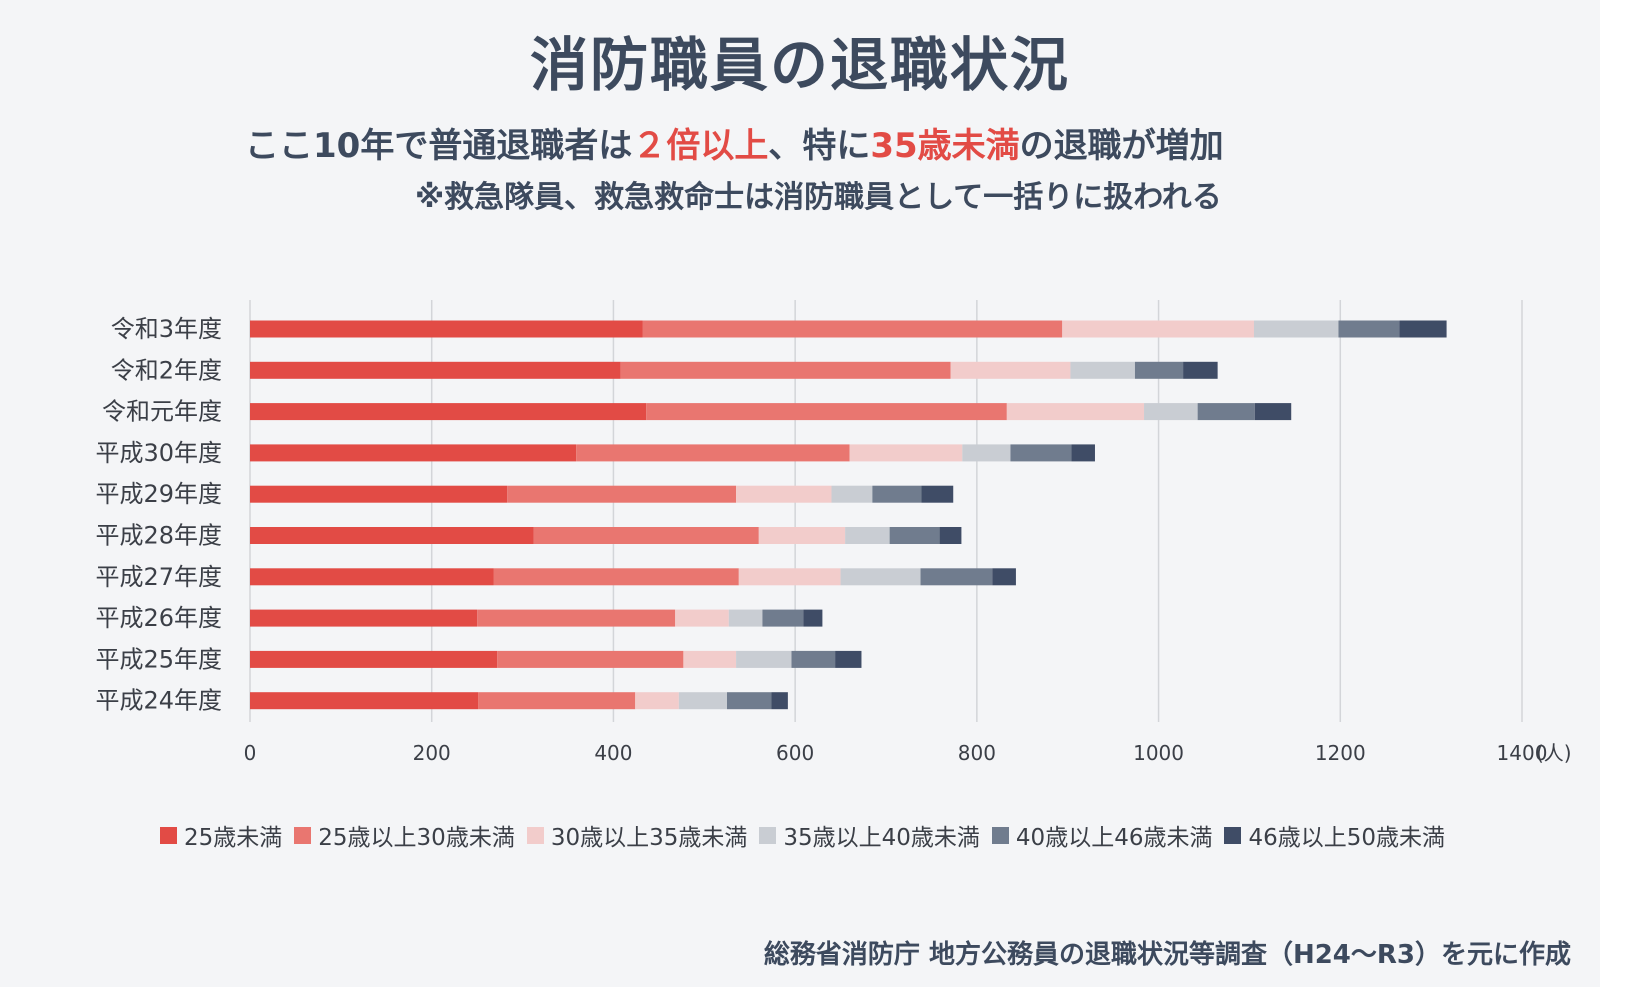 The height and width of the screenshot is (987, 1631). What do you see at coordinates (1347, 838) in the screenshot?
I see `legend-label: 46歳以上50歳未満` at bounding box center [1347, 838].